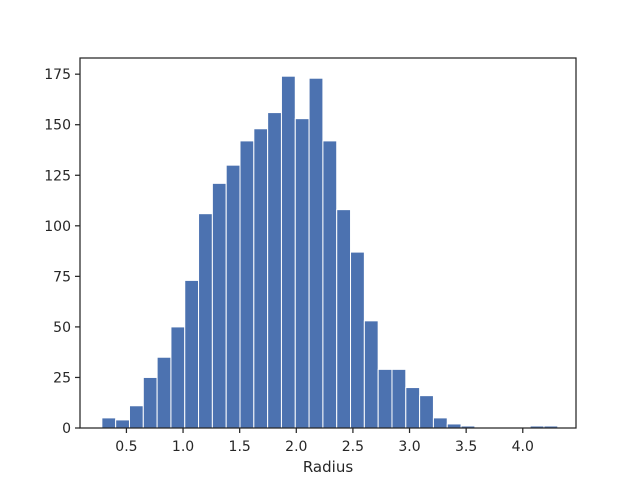 This screenshot has height=480, width=640. Describe the element at coordinates (183, 447) in the screenshot. I see `x-tick-label: 1.0` at that location.